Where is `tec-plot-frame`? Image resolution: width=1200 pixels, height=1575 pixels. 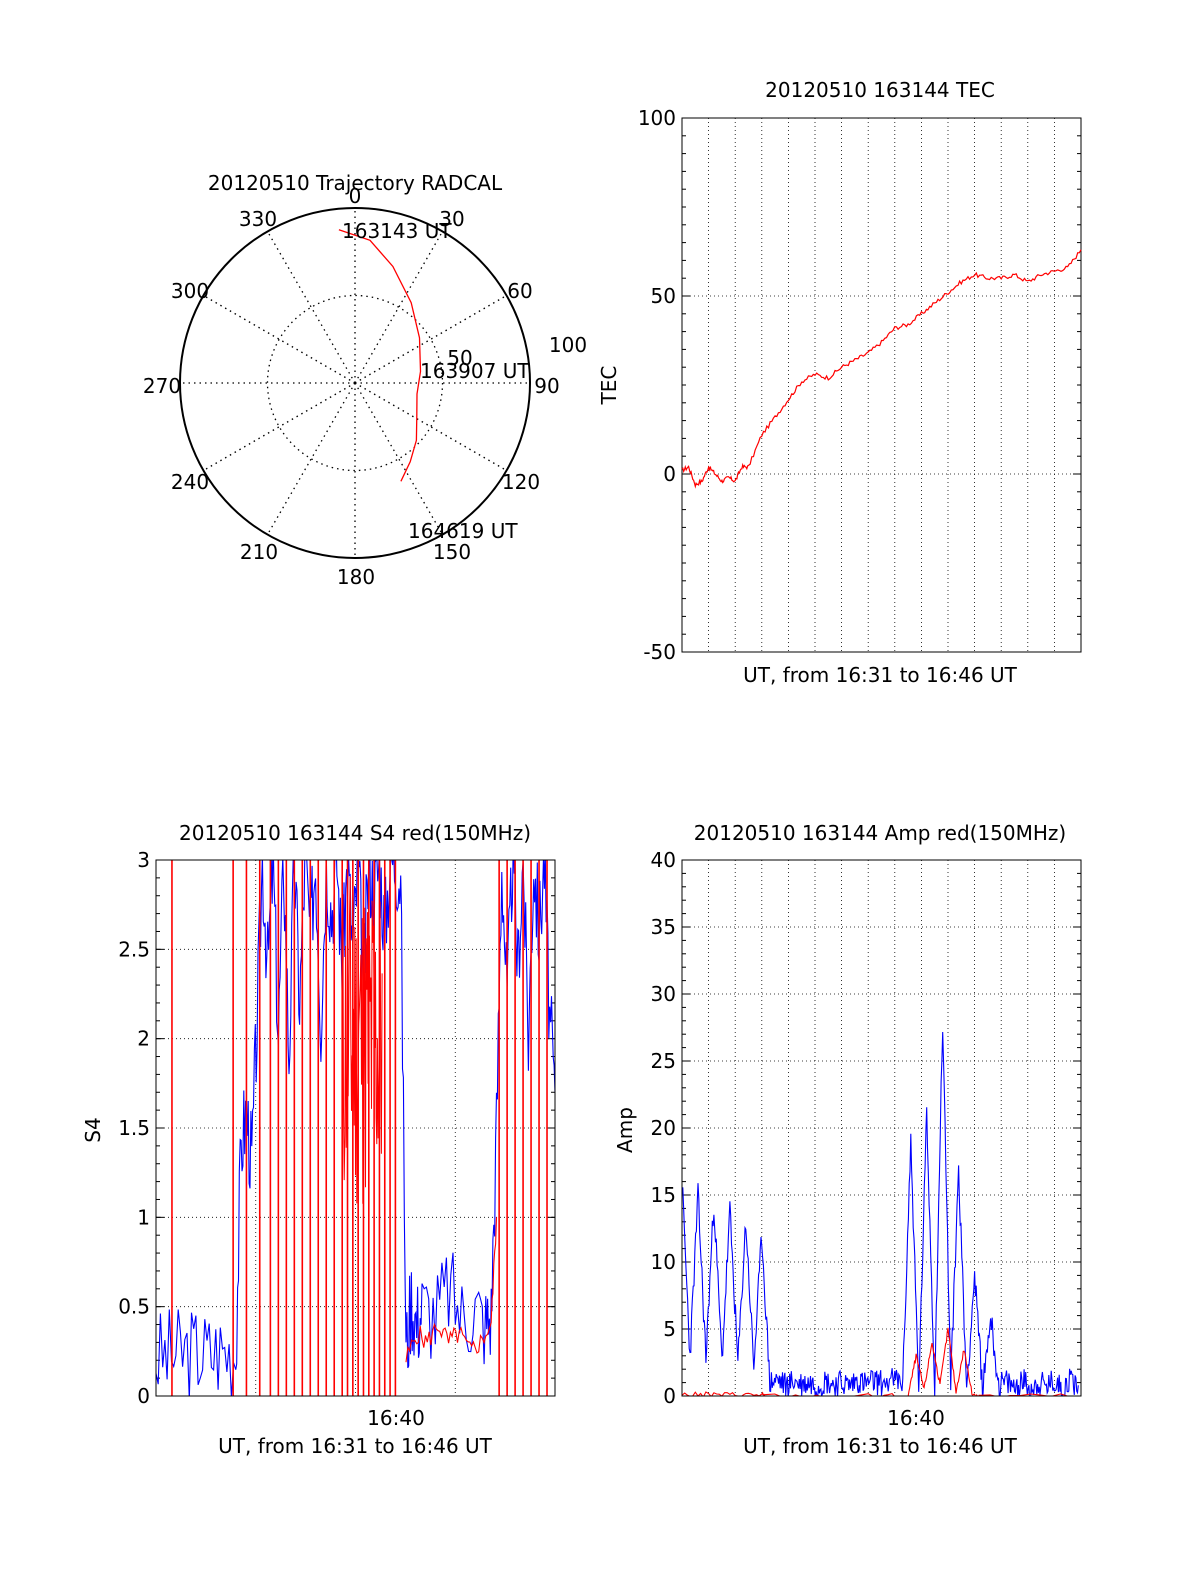
tec-plot-frame is located at coordinates (881, 385).